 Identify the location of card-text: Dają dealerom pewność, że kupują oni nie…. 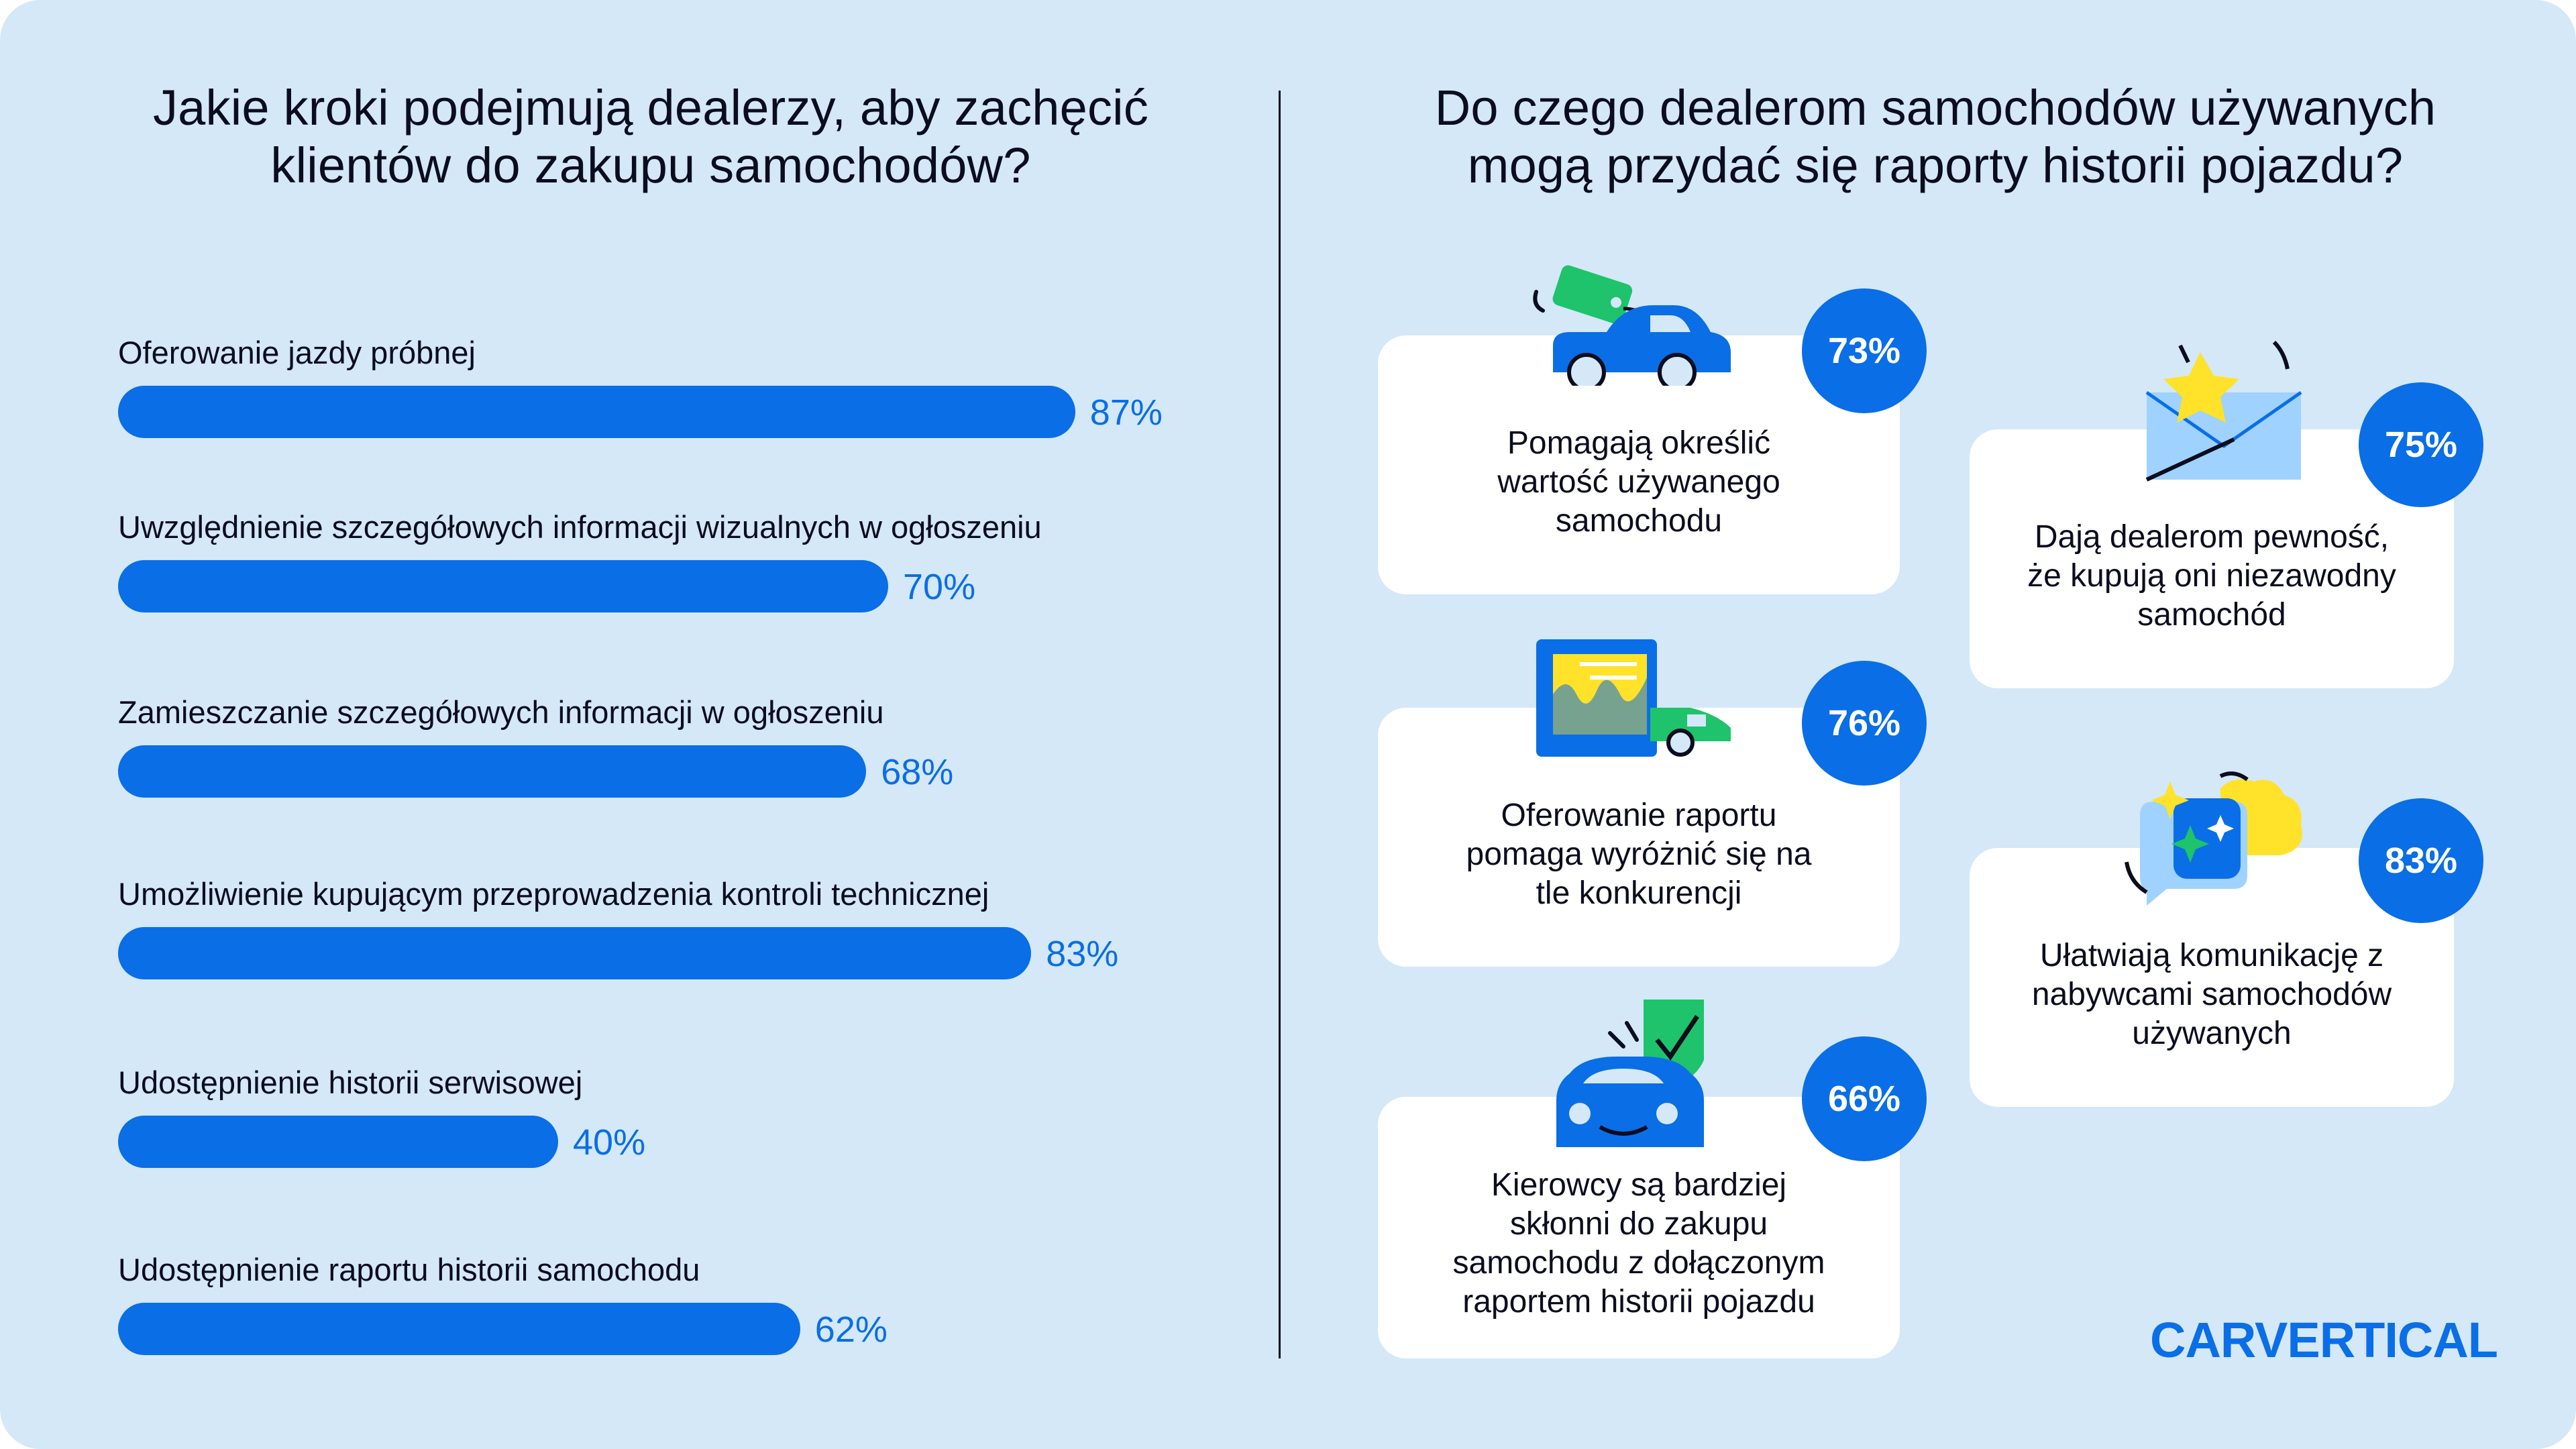
(2212, 576).